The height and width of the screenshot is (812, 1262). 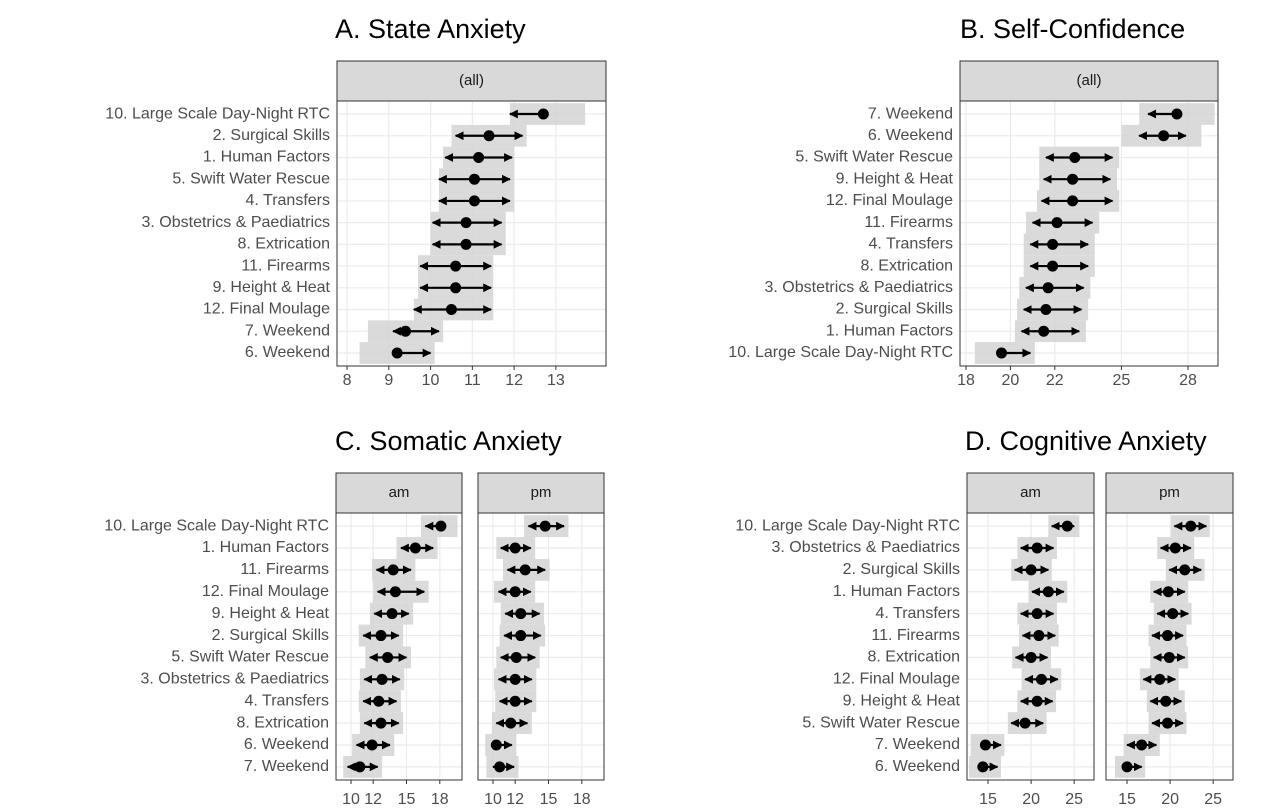 I want to click on x-tick-label: 28, so click(x=1188, y=380).